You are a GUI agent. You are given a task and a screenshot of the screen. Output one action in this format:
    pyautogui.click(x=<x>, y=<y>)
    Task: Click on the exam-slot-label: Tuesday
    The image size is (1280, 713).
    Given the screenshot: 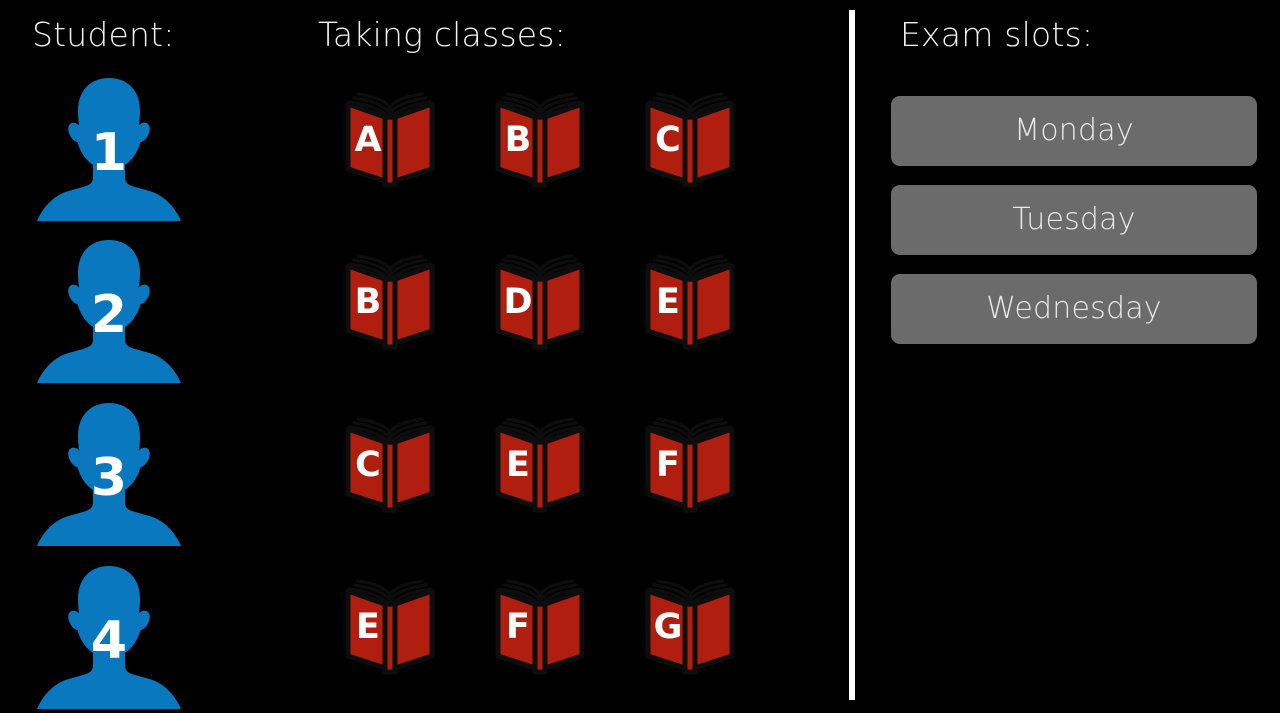 What is the action you would take?
    pyautogui.click(x=1074, y=219)
    